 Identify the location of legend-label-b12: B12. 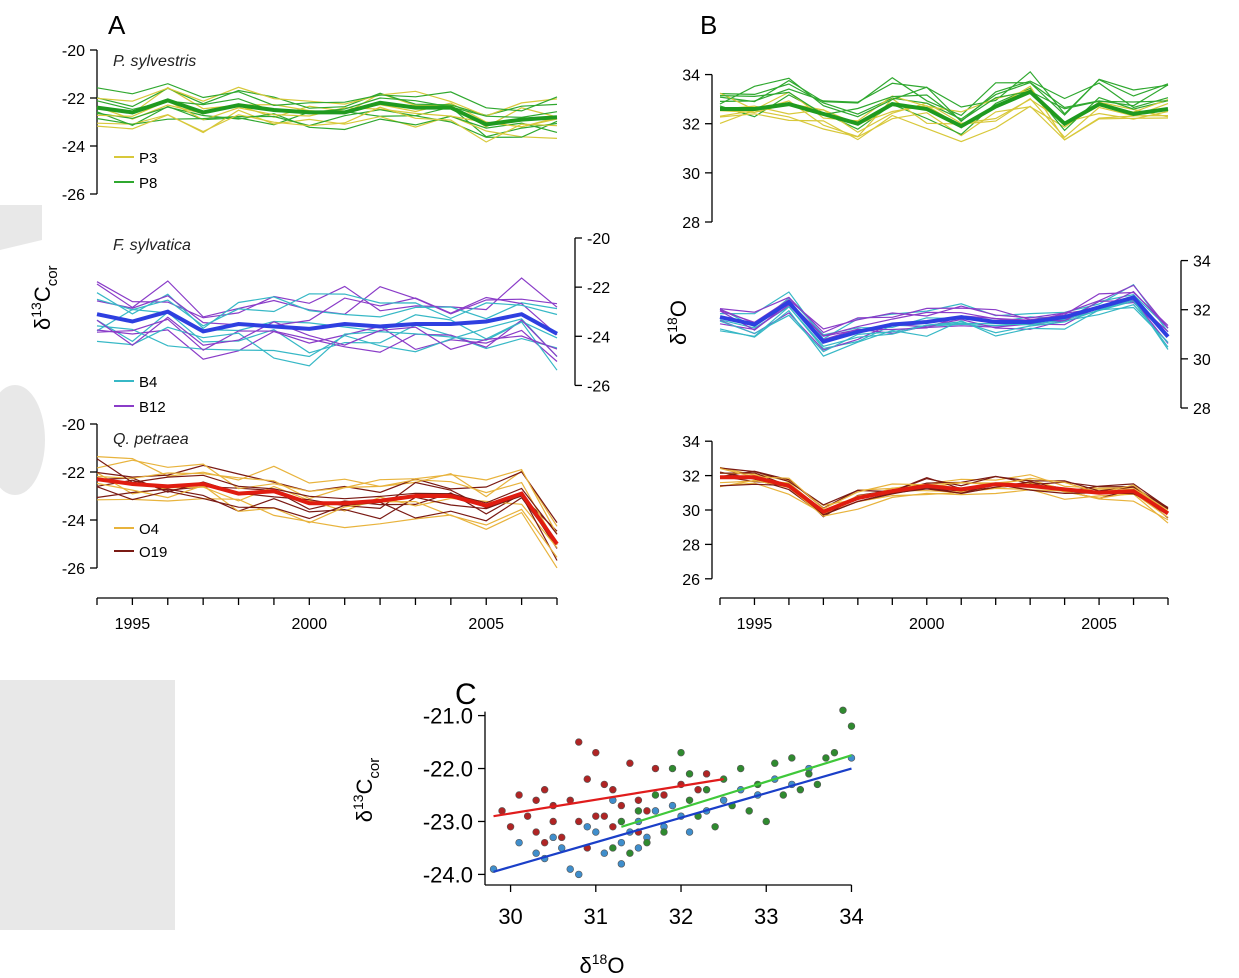
(152, 407).